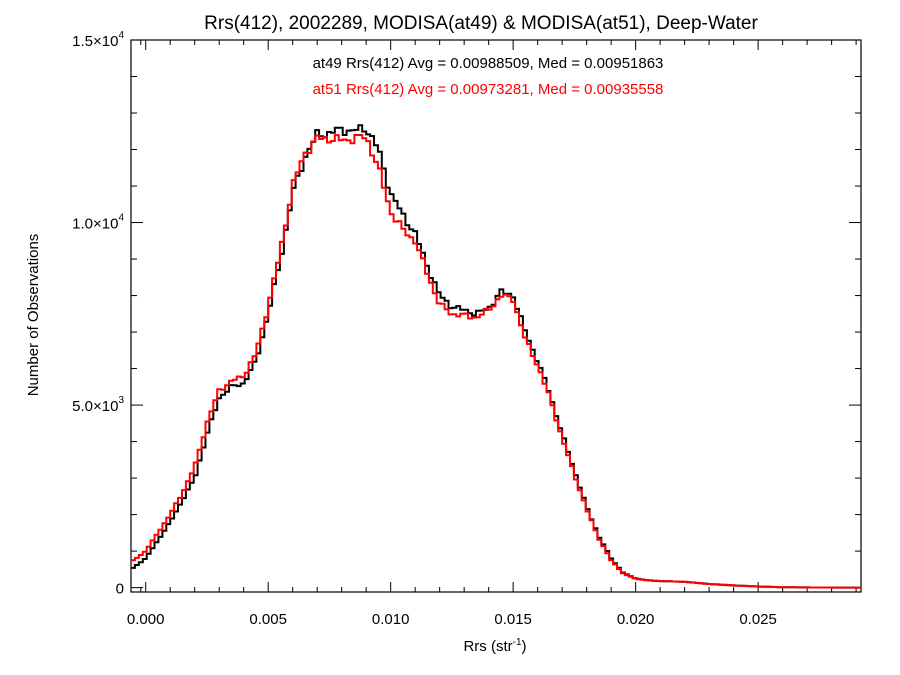 This screenshot has width=900, height=675. Describe the element at coordinates (33, 315) in the screenshot. I see `y-axis-label: Number of Observations` at that location.